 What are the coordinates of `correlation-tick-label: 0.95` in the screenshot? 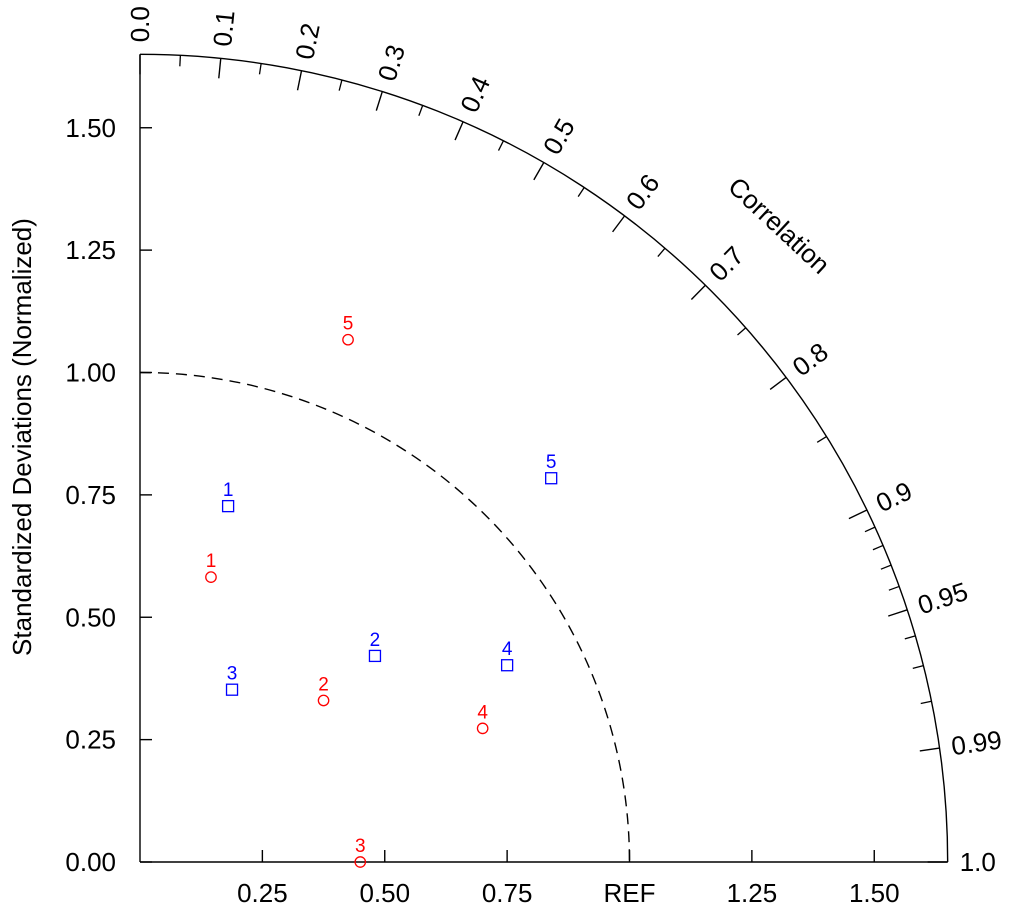 It's located at (942, 598).